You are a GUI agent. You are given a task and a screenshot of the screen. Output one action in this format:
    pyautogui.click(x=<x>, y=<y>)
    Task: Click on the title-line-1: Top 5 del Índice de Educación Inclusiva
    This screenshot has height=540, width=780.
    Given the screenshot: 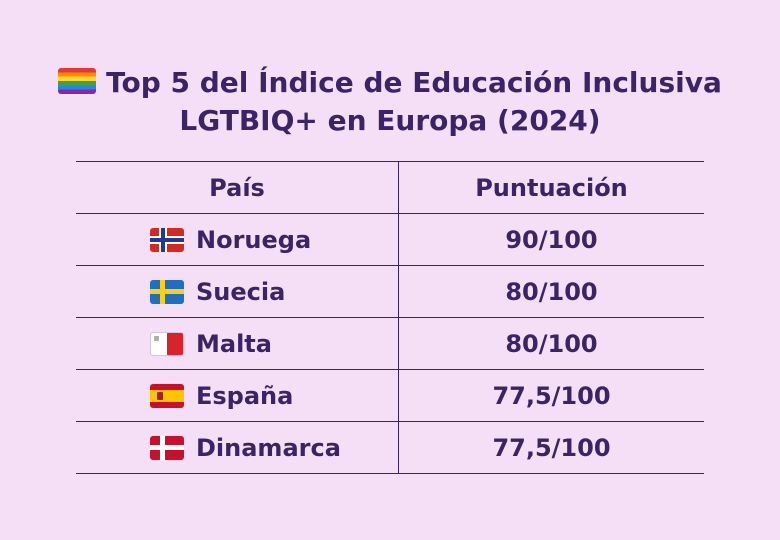 What is the action you would take?
    pyautogui.click(x=390, y=83)
    